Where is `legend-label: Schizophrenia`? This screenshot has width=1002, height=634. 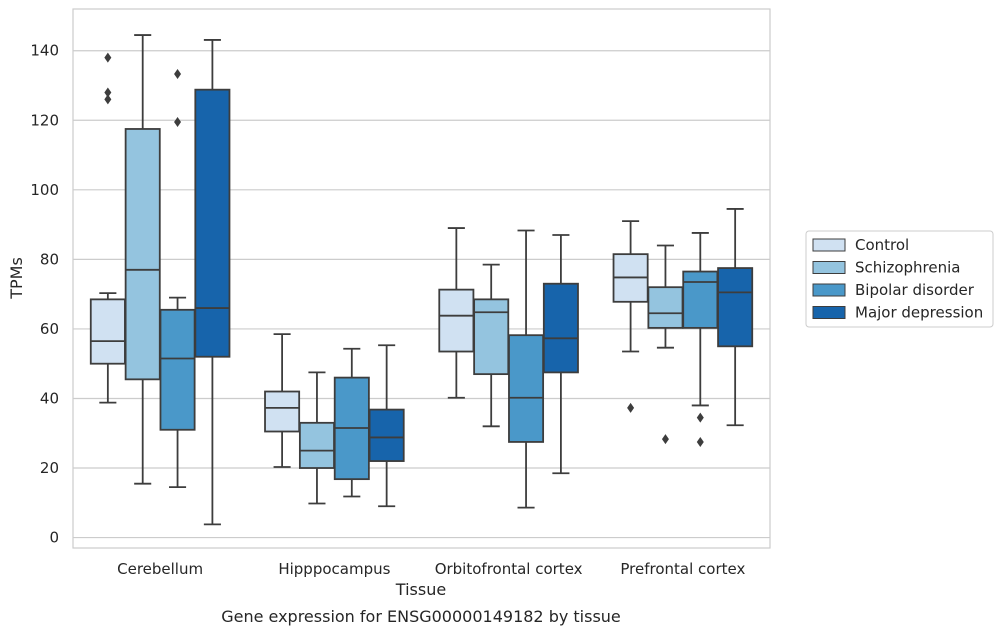 legend-label: Schizophrenia is located at coordinates (907, 268).